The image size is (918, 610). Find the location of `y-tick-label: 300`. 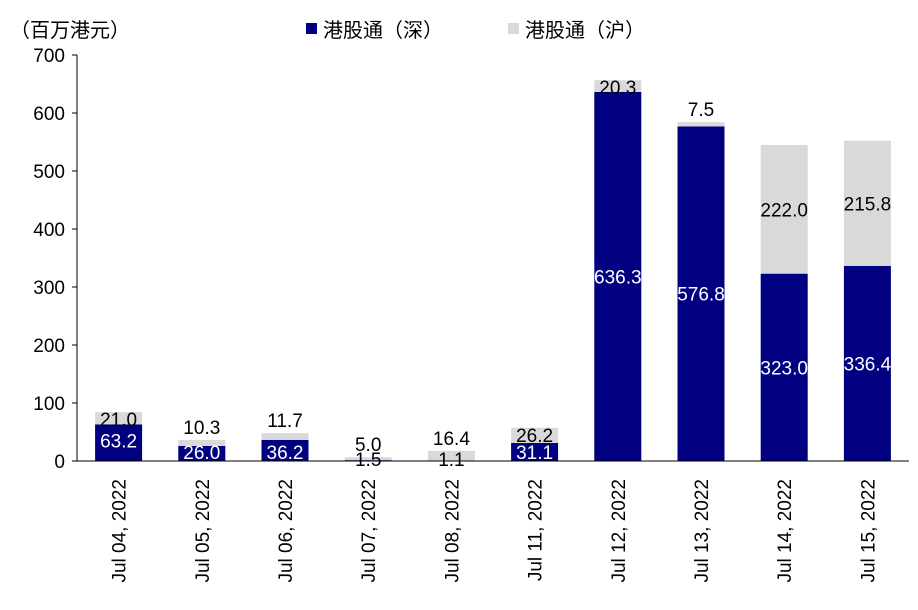

y-tick-label: 300 is located at coordinates (49, 288).